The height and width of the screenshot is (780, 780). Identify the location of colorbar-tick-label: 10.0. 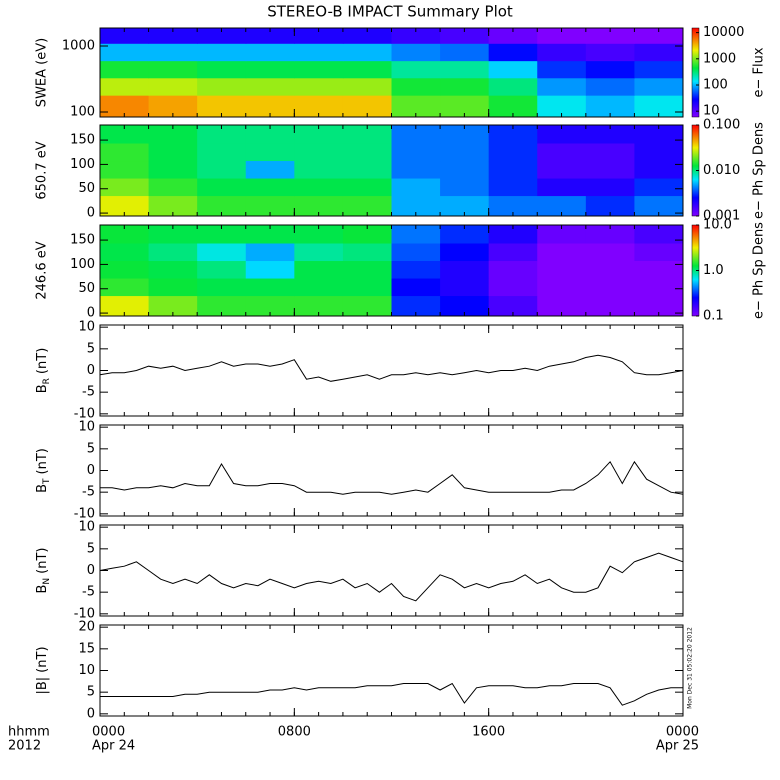
(717, 225).